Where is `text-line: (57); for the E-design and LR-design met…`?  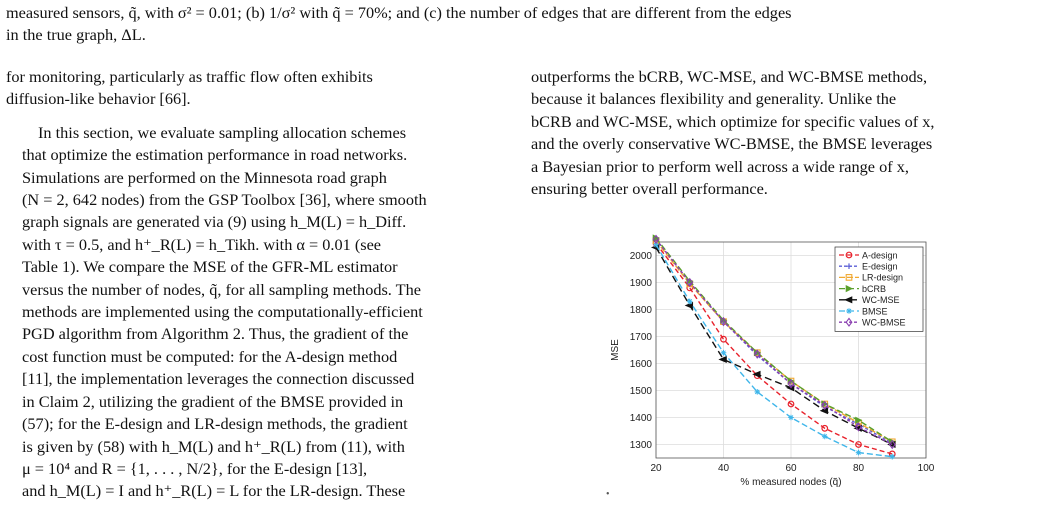 text-line: (57); for the E-design and LR-design met… is located at coordinates (215, 424).